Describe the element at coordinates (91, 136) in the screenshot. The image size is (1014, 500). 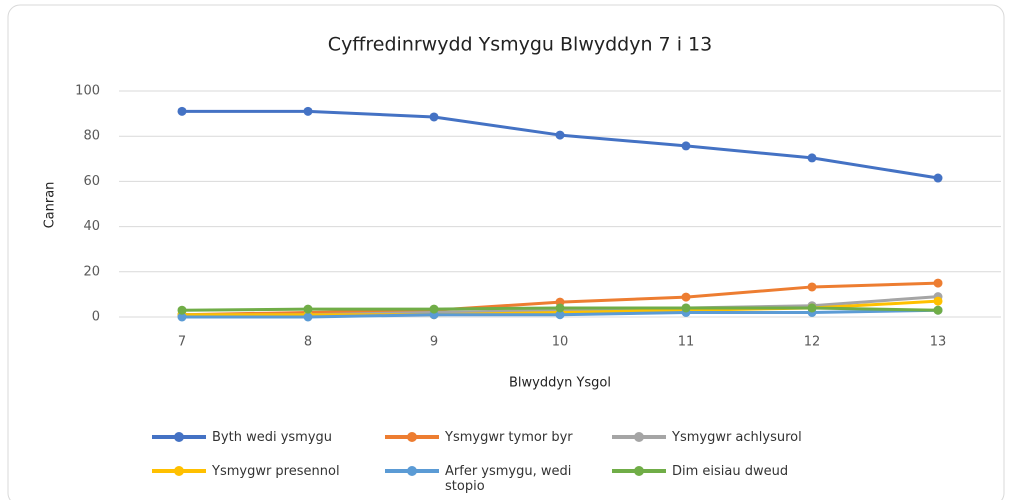
I see `y-tick-label: 80` at that location.